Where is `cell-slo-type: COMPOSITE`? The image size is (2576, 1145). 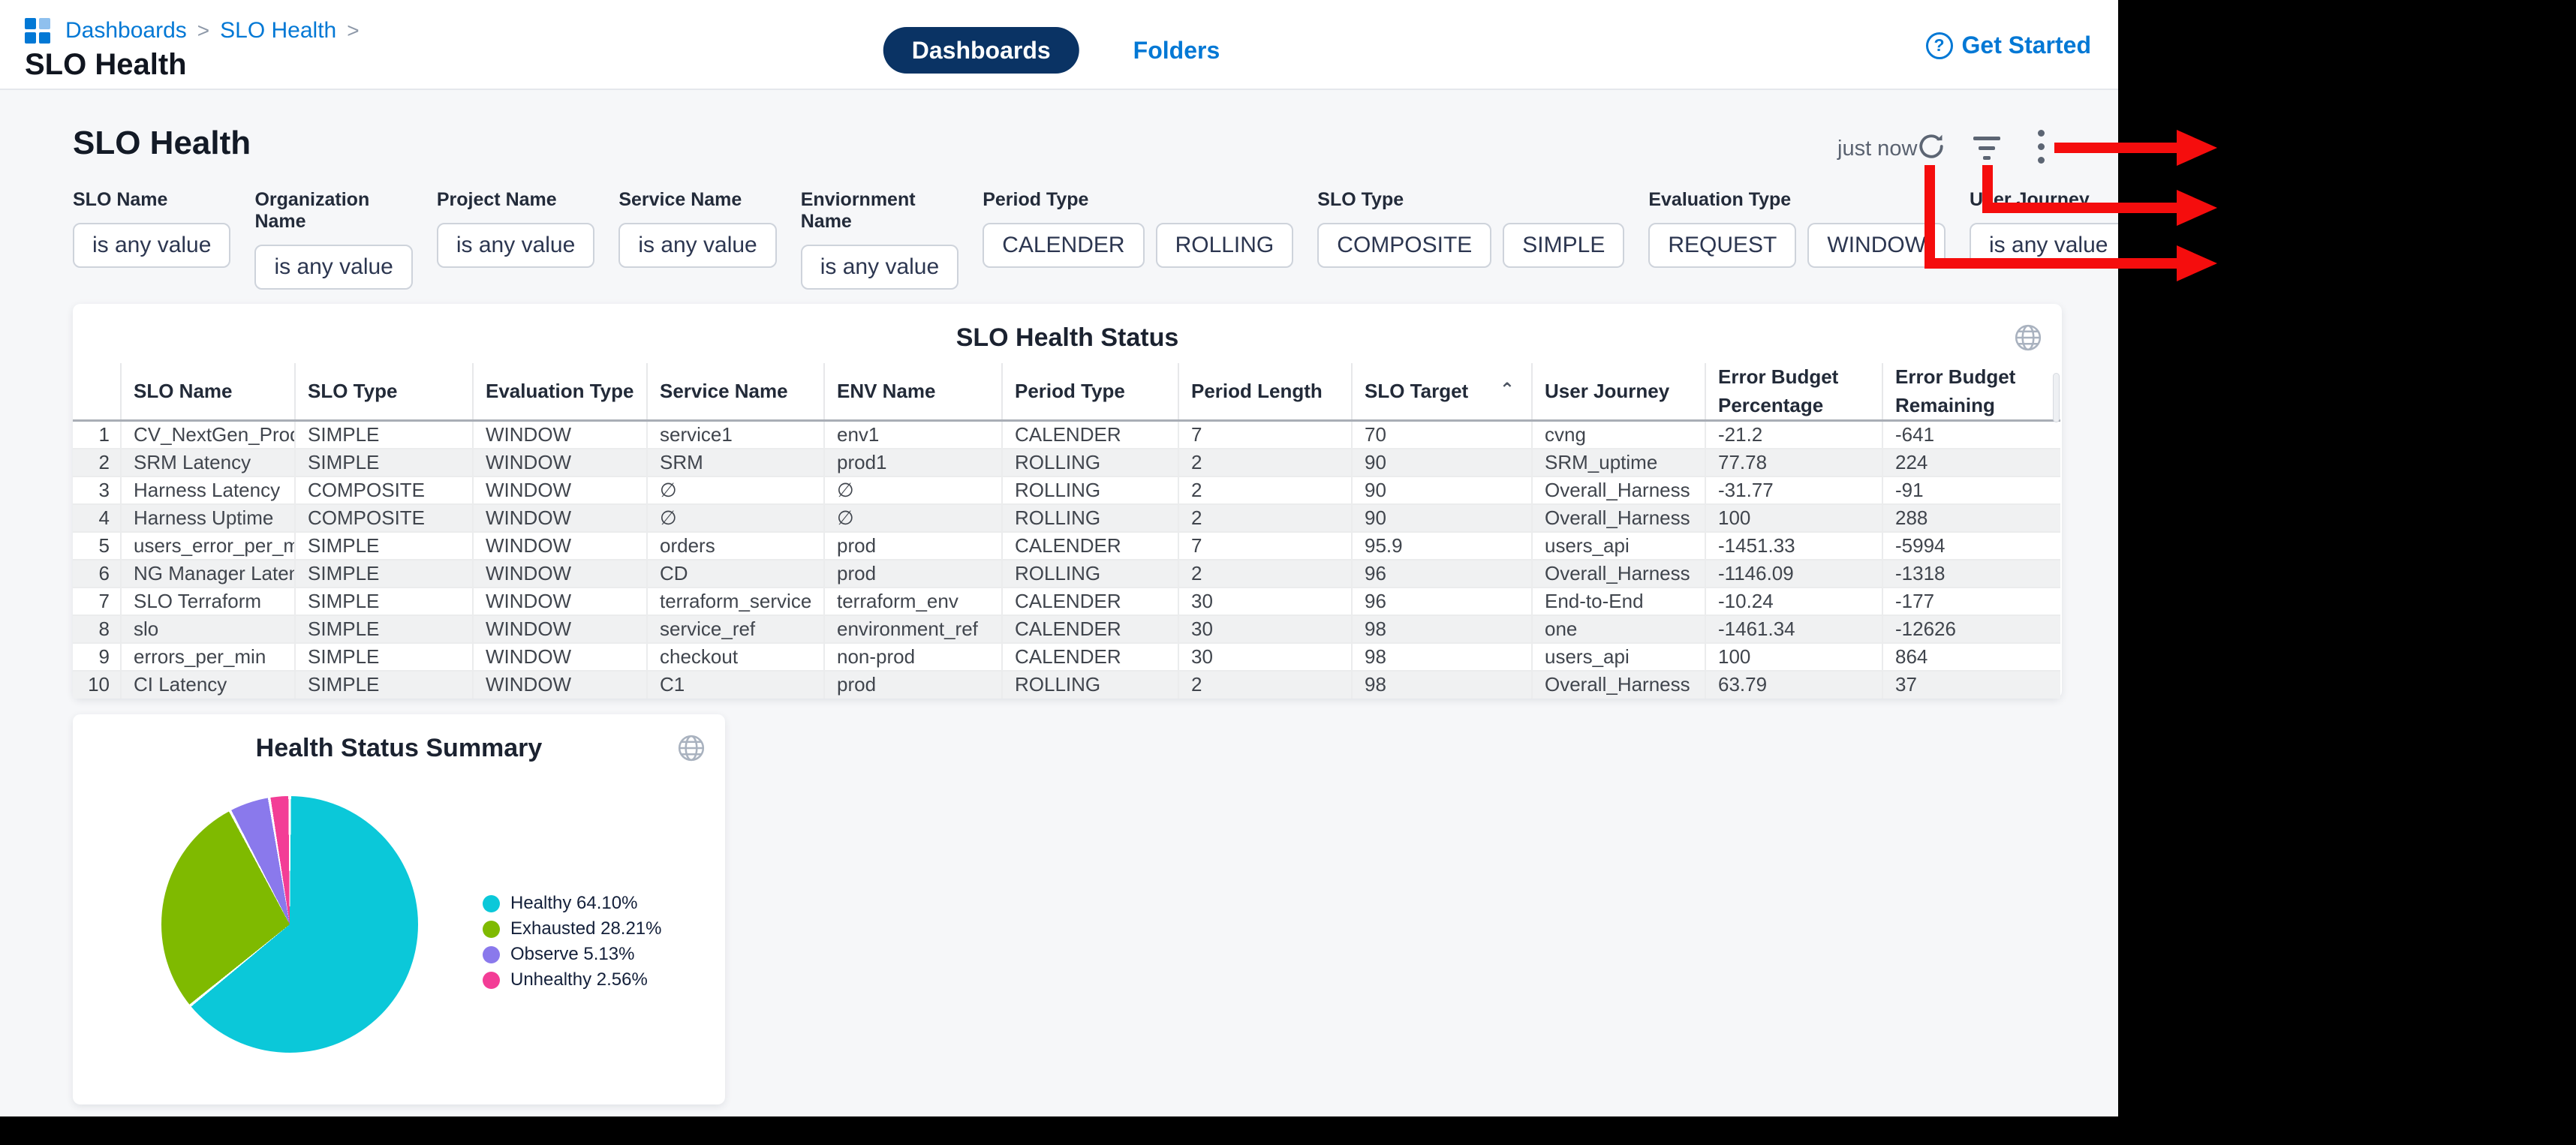 cell-slo-type: COMPOSITE is located at coordinates (383, 489).